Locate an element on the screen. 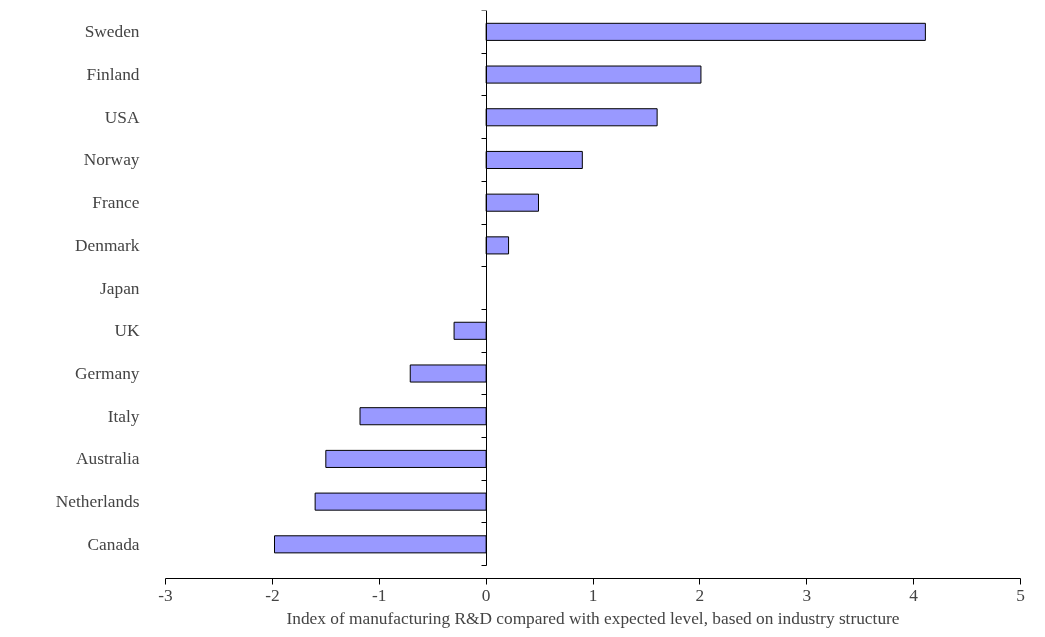 The width and height of the screenshot is (1045, 637). y-tick-label: USA is located at coordinates (122, 117).